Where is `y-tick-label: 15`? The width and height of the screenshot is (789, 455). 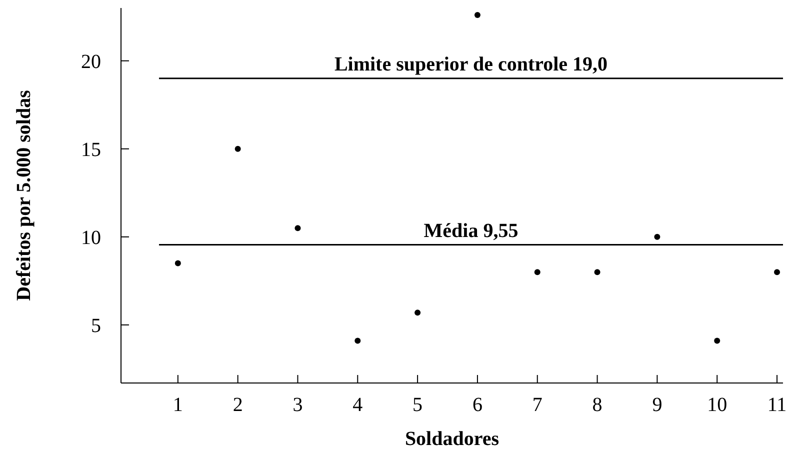 y-tick-label: 15 is located at coordinates (91, 149).